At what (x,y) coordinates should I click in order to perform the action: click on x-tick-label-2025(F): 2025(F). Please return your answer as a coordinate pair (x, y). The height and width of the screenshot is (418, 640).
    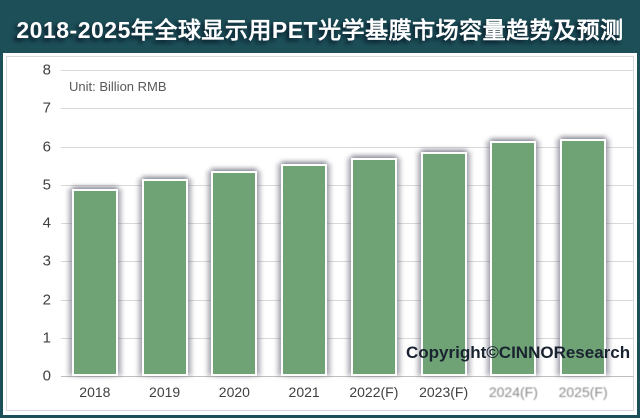
    Looking at the image, I should click on (583, 392).